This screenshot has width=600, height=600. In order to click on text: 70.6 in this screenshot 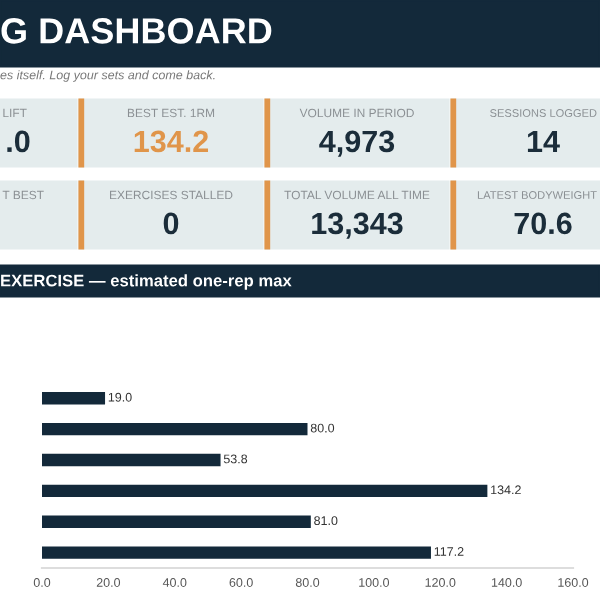, I will do `click(543, 223)`.